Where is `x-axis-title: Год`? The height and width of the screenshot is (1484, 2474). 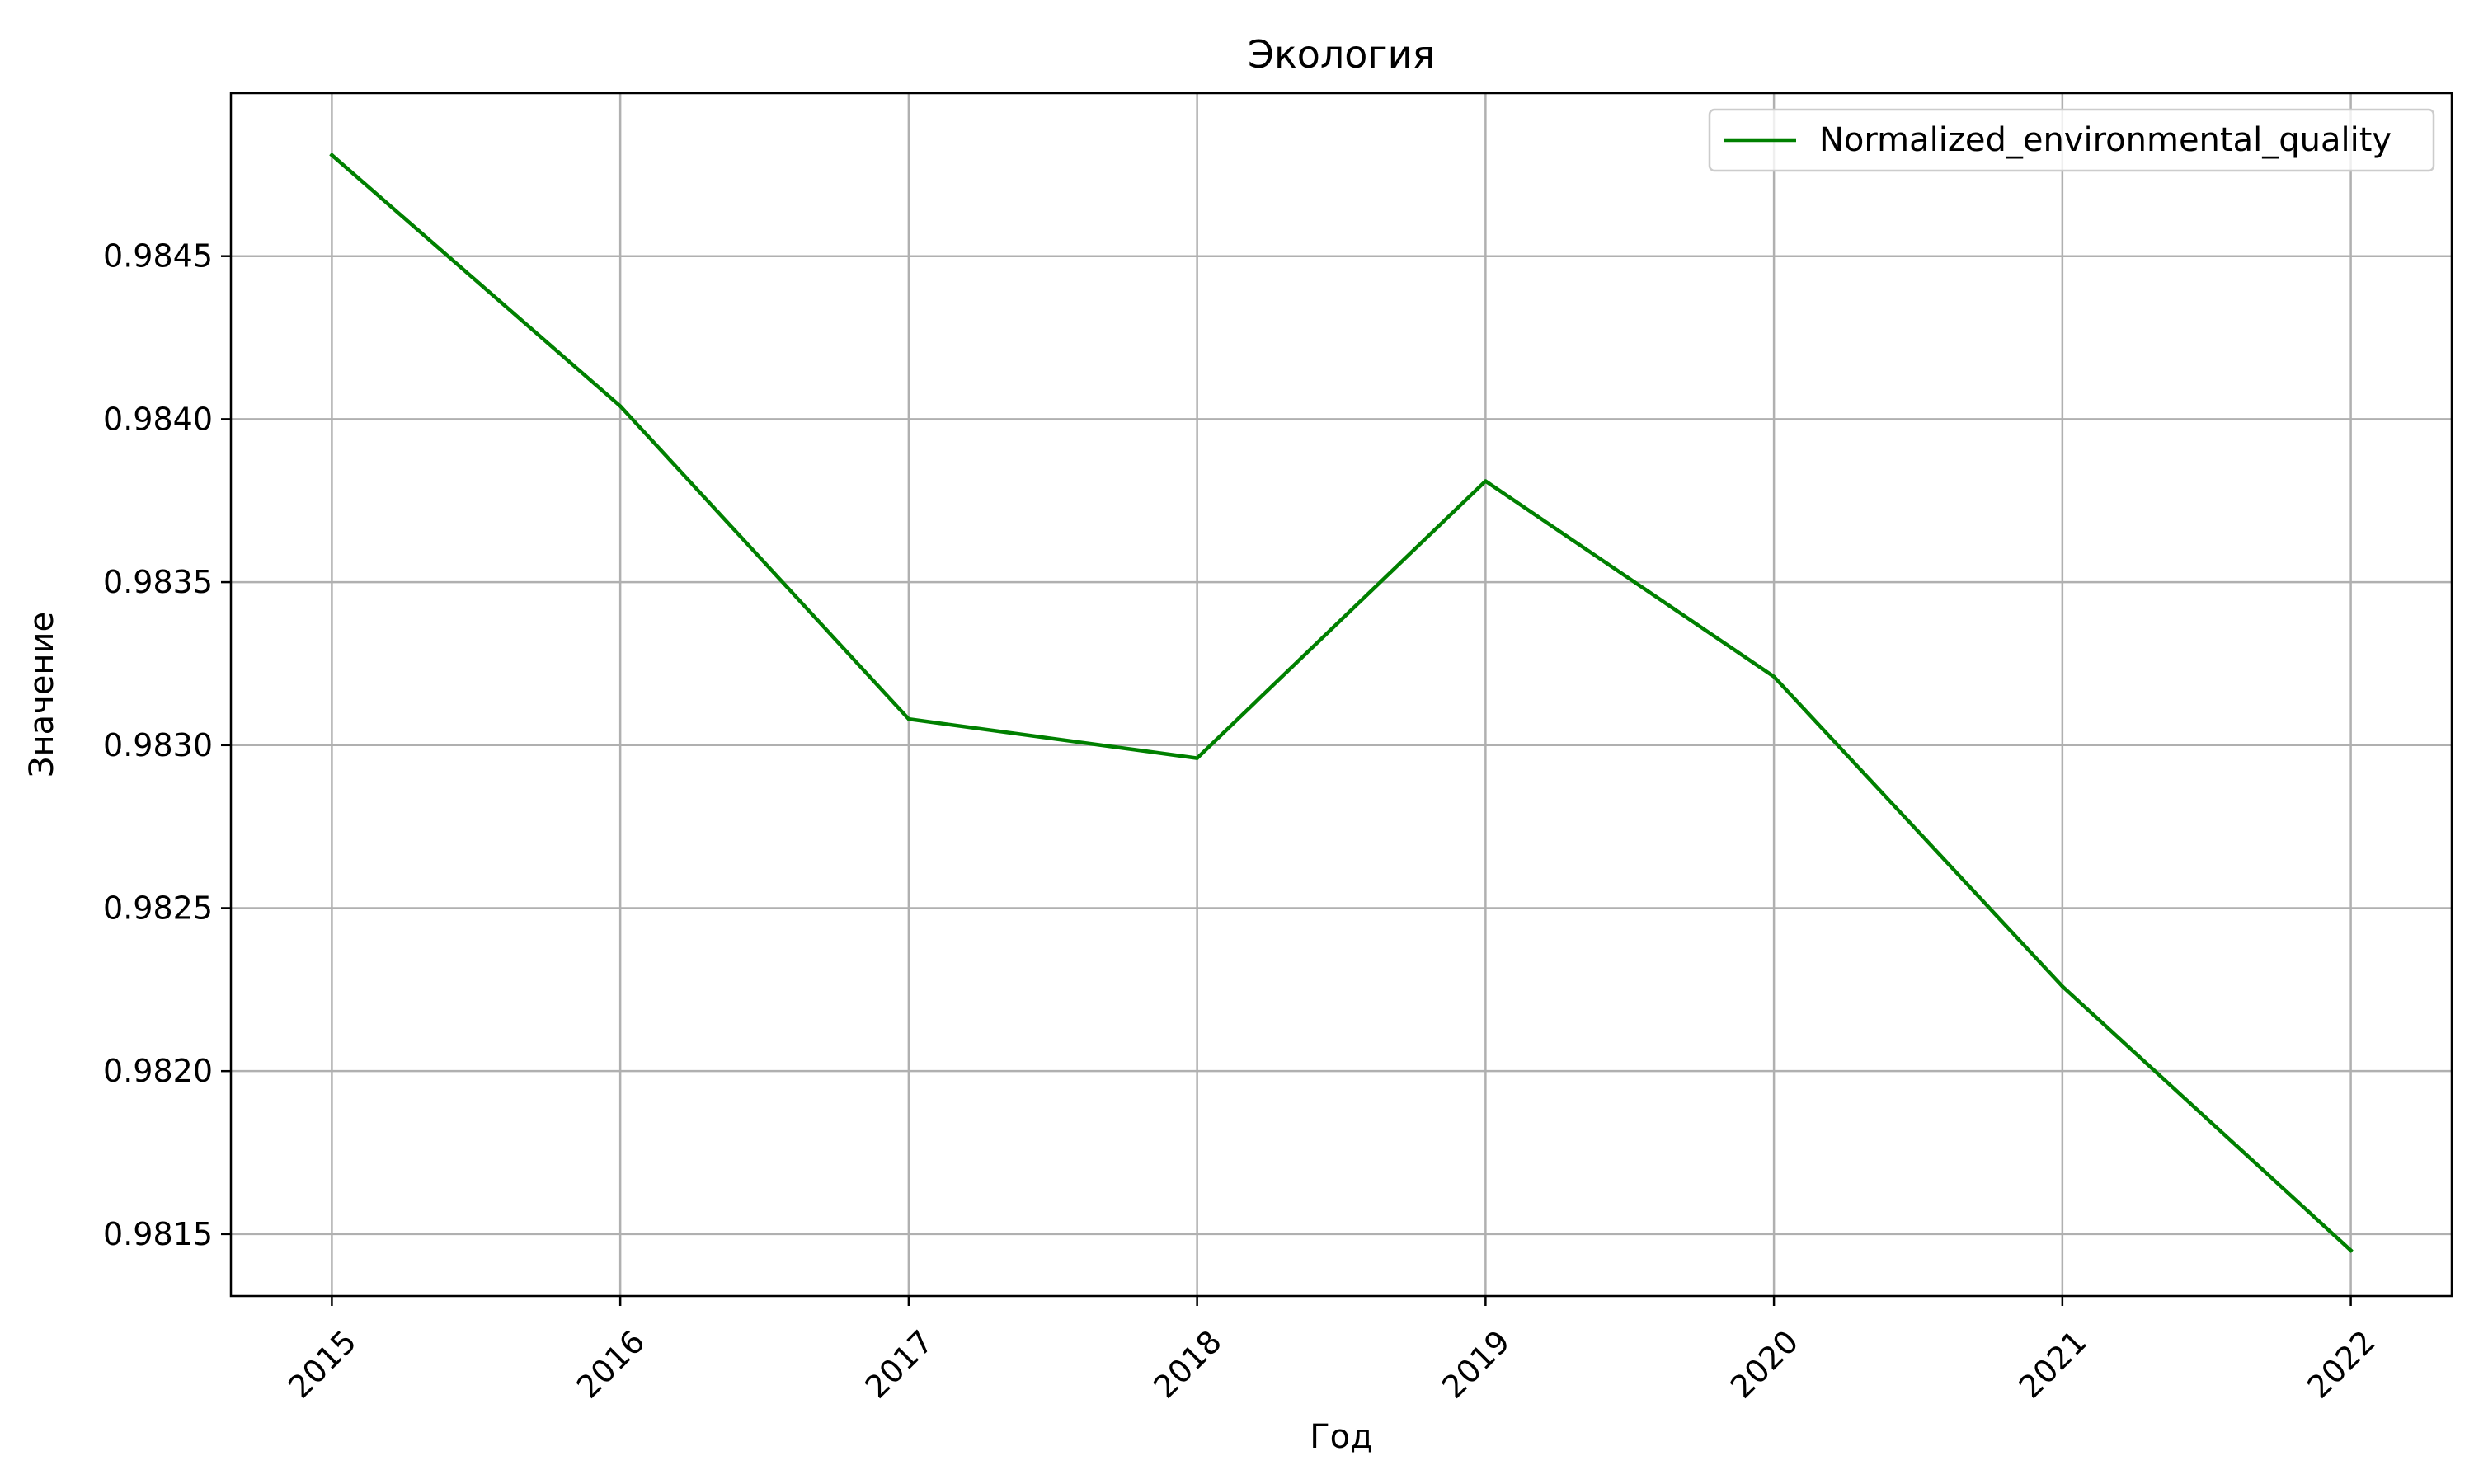
x-axis-title: Год is located at coordinates (1341, 1437).